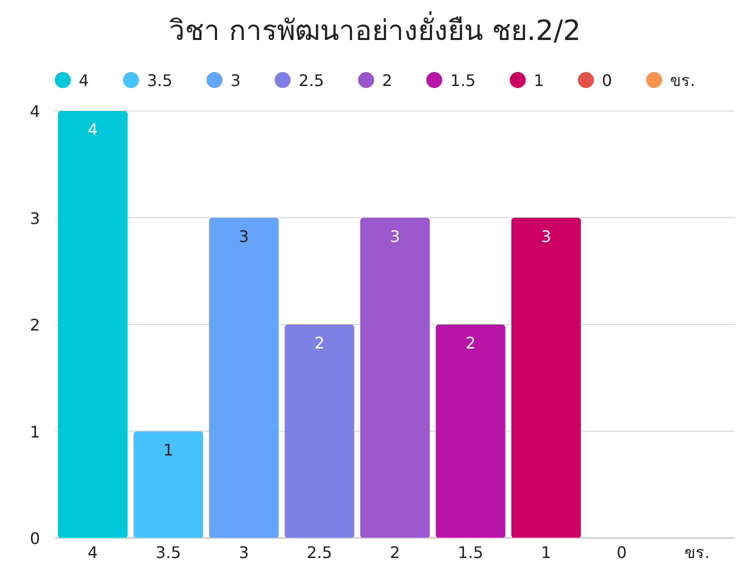 The image size is (750, 566). Describe the element at coordinates (35, 218) in the screenshot. I see `y-tick-label: 3` at that location.